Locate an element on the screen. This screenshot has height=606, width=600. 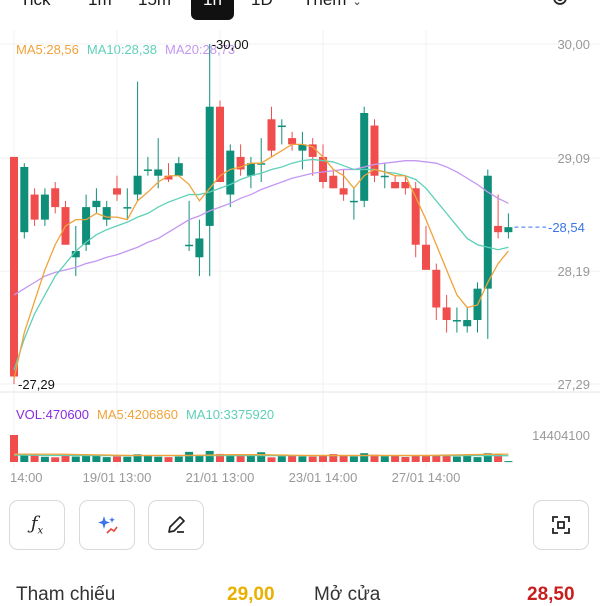
ref-price-label: Tham chiếu is located at coordinates (65, 595).